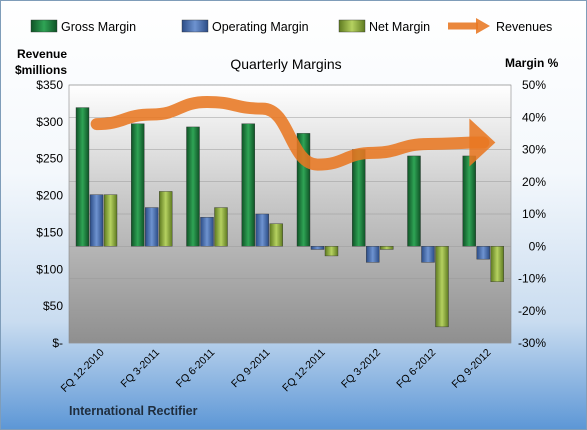  Describe the element at coordinates (53, 306) in the screenshot. I see `left-tick-label: $50` at that location.